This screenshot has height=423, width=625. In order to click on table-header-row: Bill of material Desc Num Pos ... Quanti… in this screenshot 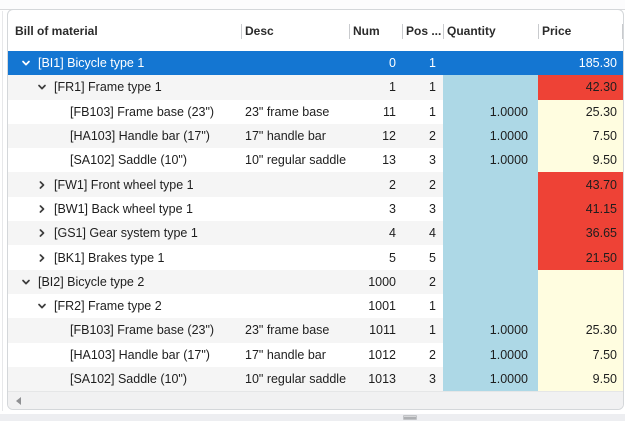, I will do `click(315, 30)`.